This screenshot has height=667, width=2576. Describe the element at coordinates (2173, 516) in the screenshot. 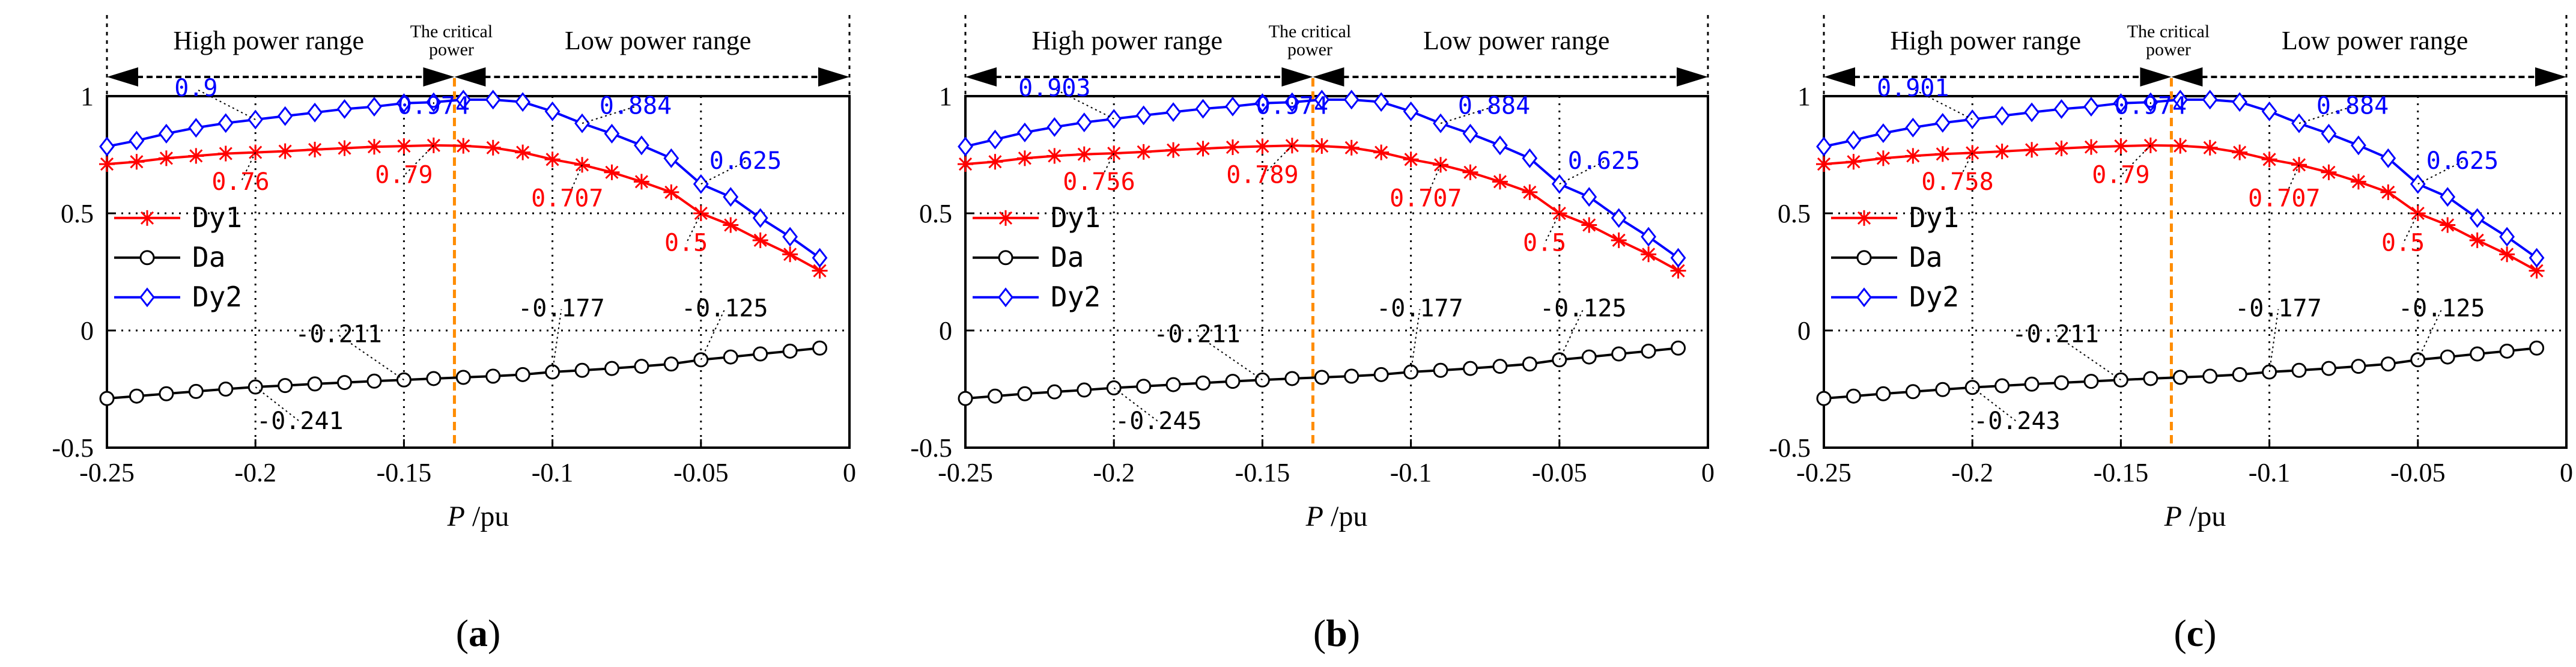

I see `x-axis-label-symbol: P` at that location.